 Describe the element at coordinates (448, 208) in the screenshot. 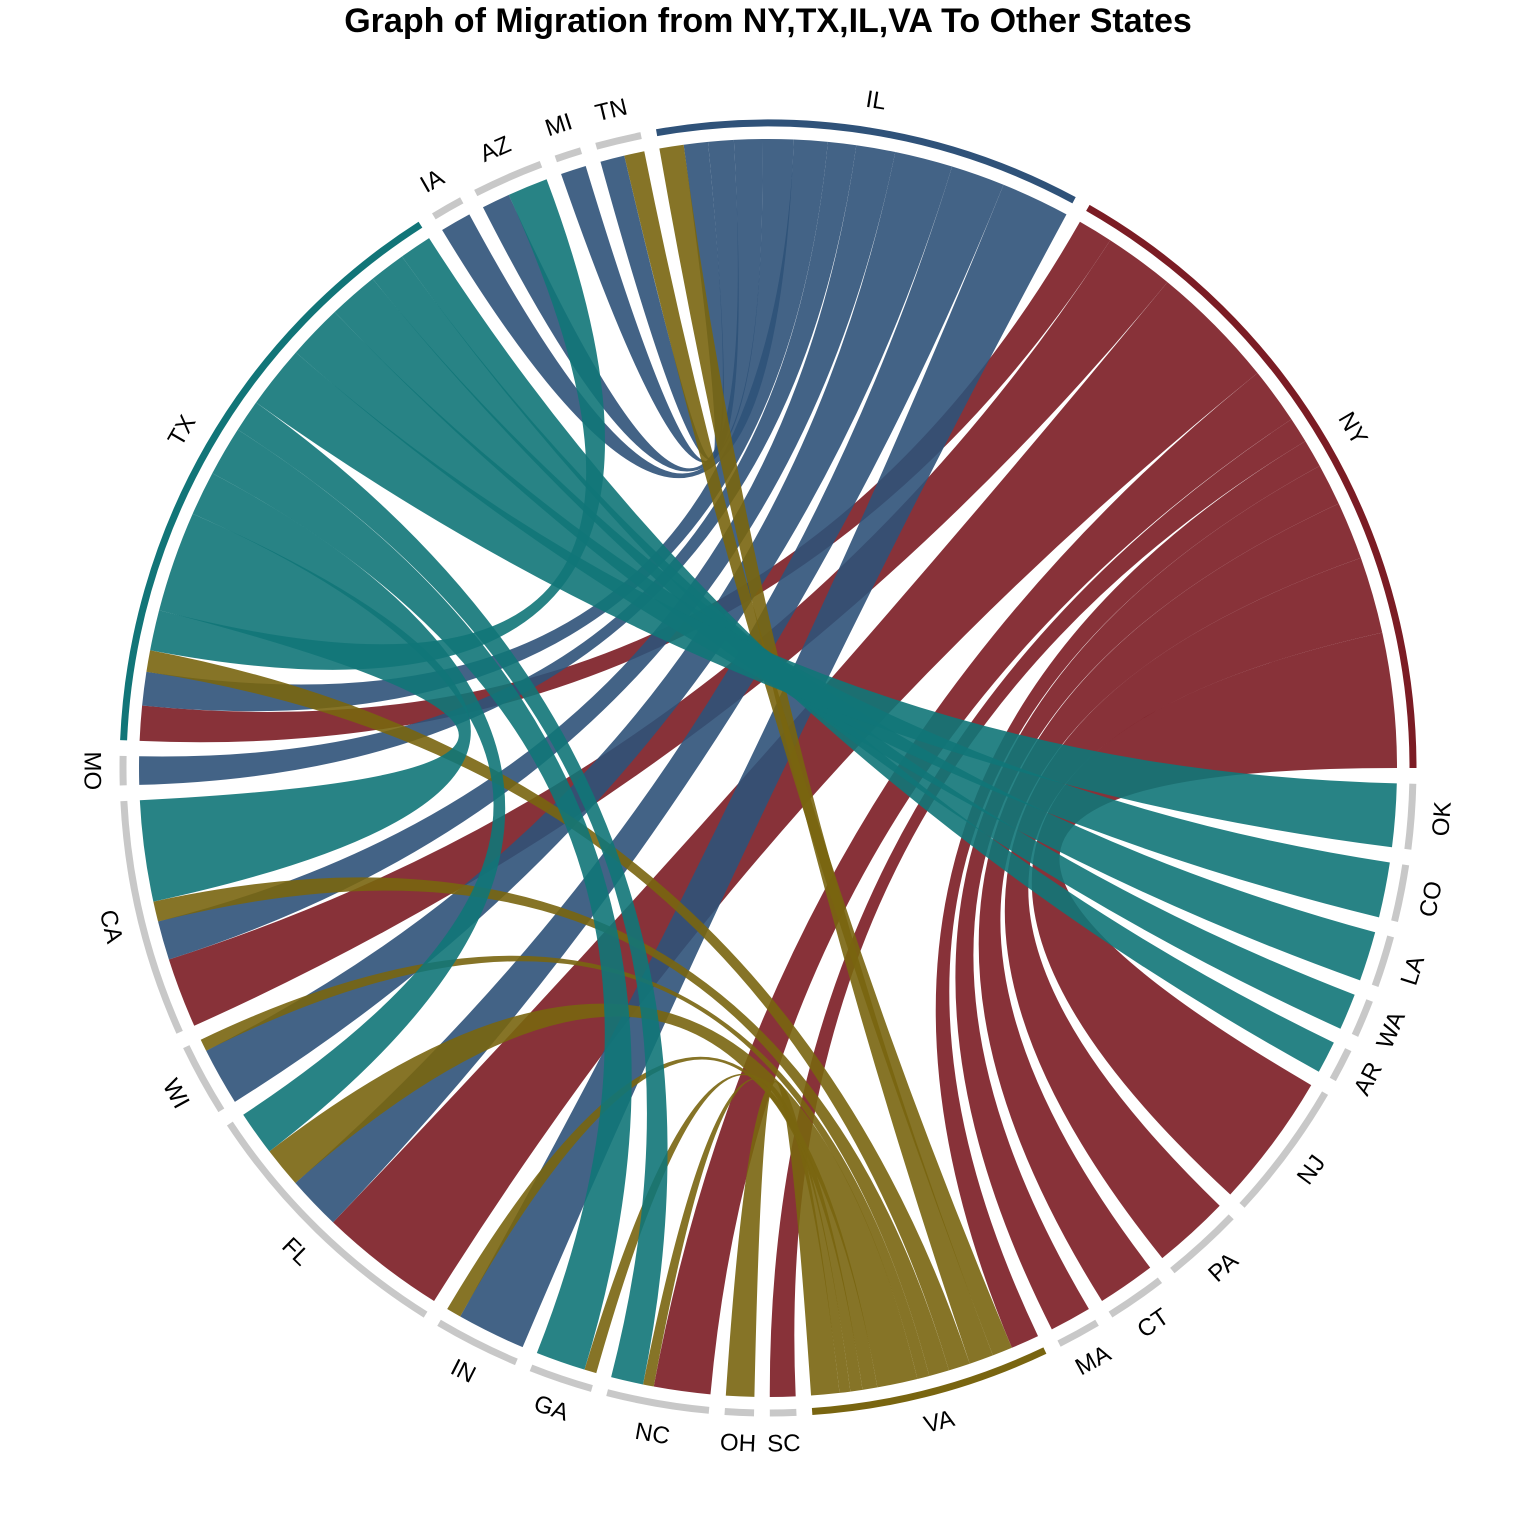

I see `sector-track-ia` at that location.